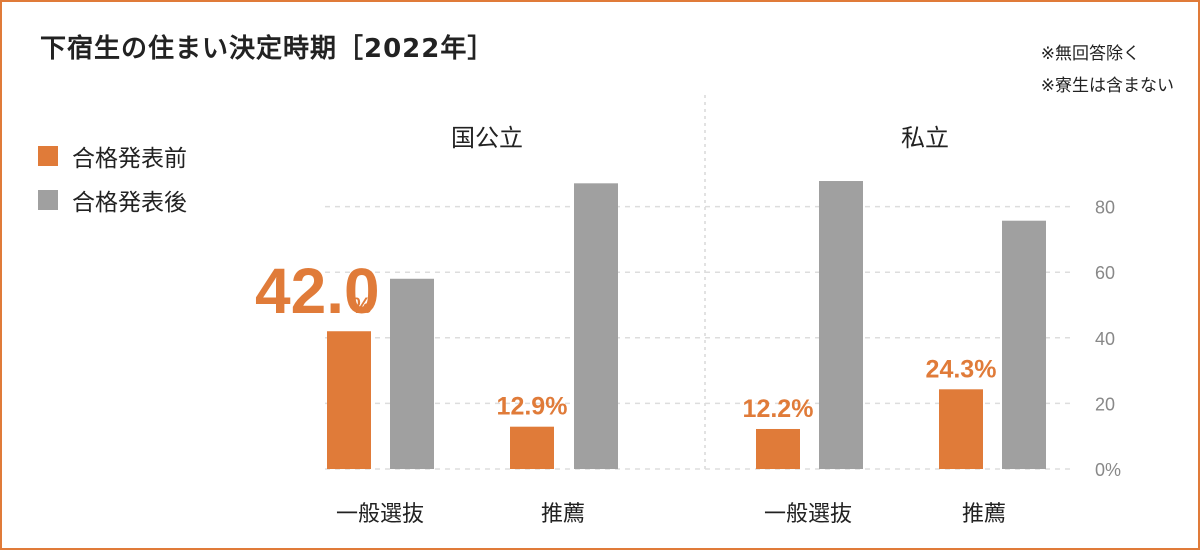 This screenshot has width=1200, height=550. Describe the element at coordinates (1105, 273) in the screenshot. I see `y-tick-label-60: 60` at that location.